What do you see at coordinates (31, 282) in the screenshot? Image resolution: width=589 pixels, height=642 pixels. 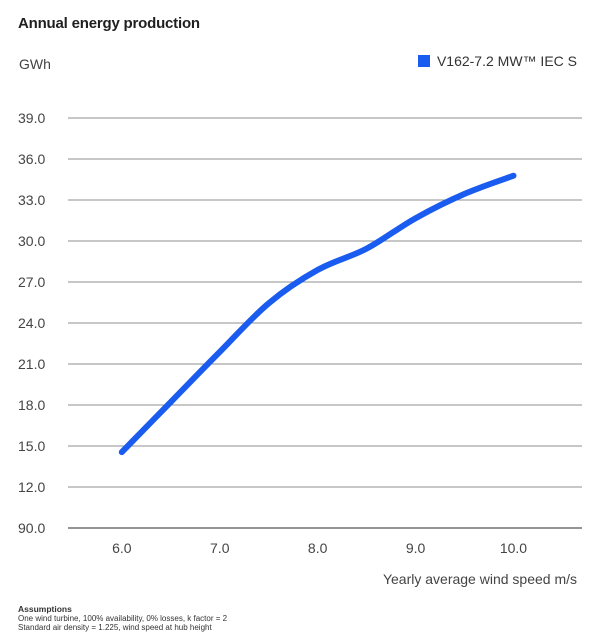 I see `y-tick-label: 27.0` at bounding box center [31, 282].